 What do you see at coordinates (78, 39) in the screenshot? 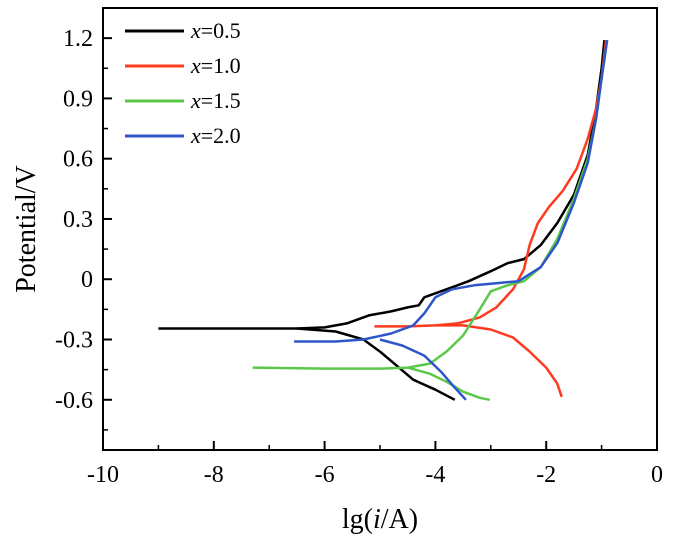
I see `y-tick-label: 1.2` at bounding box center [78, 39].